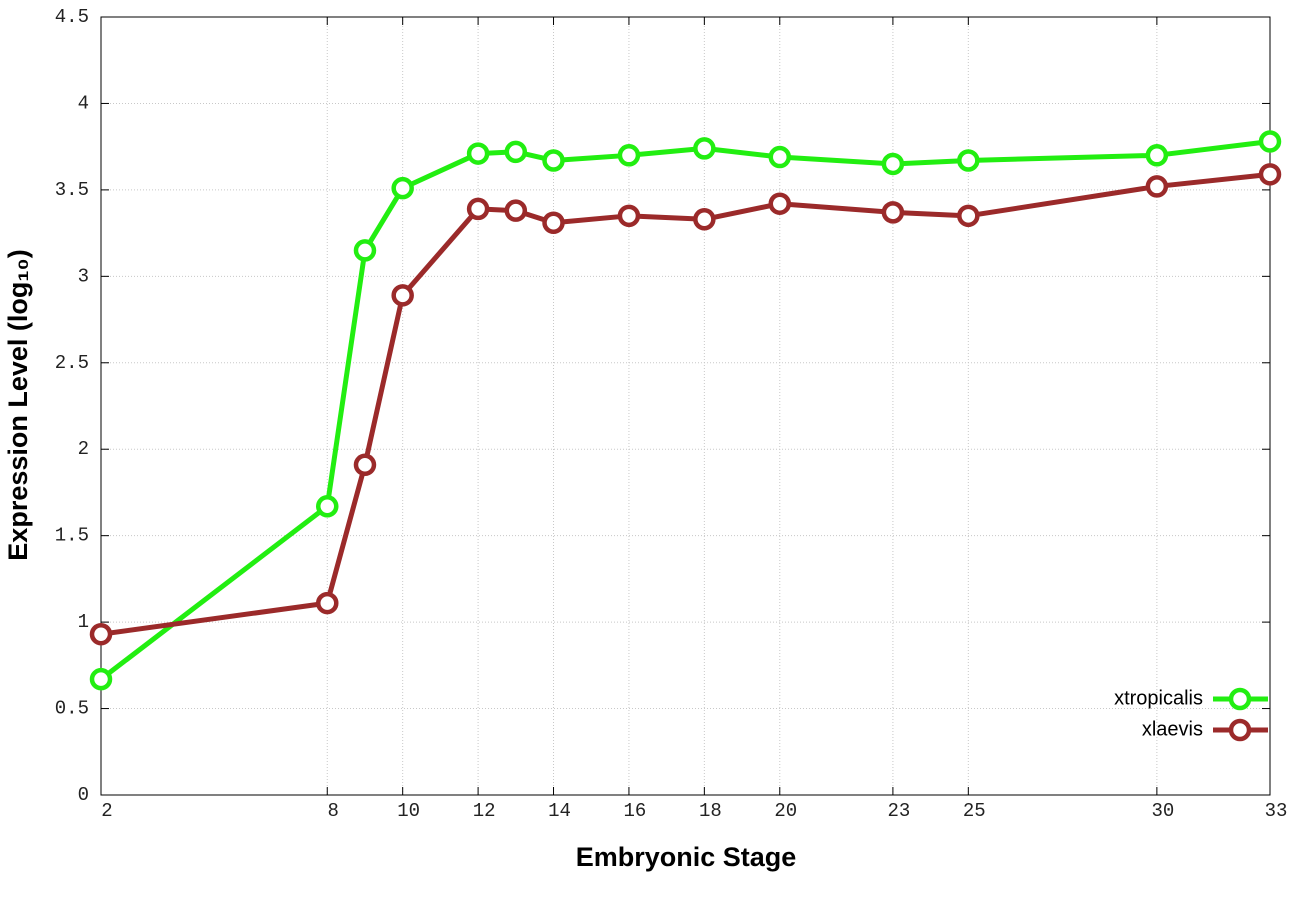 This screenshot has height=907, width=1296. Describe the element at coordinates (83, 622) in the screenshot. I see `y-tick-label: 1` at that location.